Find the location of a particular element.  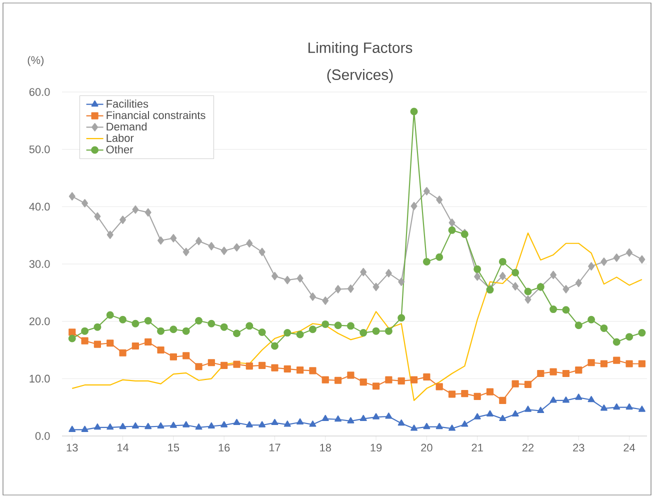

x-tick-label: 23 is located at coordinates (578, 448).